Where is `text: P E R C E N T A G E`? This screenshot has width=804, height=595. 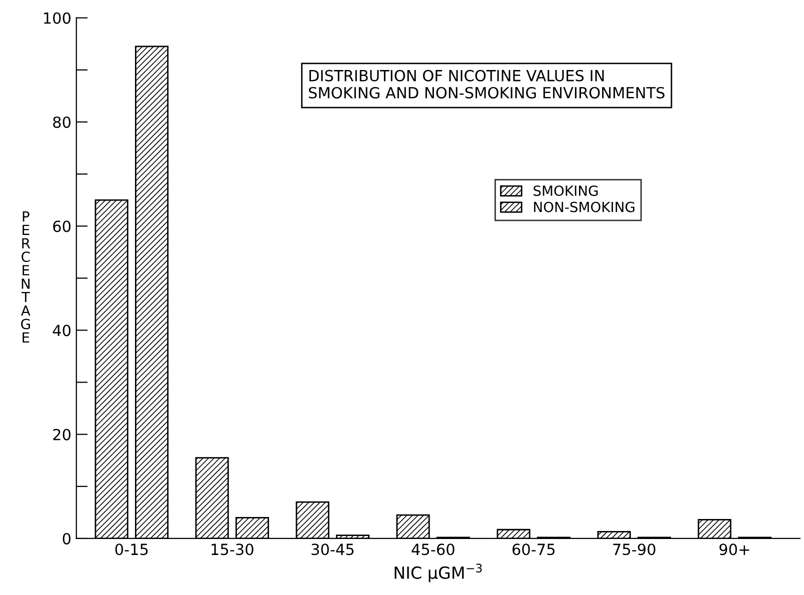
text: P E R C E N T A G E is located at coordinates (25, 276).